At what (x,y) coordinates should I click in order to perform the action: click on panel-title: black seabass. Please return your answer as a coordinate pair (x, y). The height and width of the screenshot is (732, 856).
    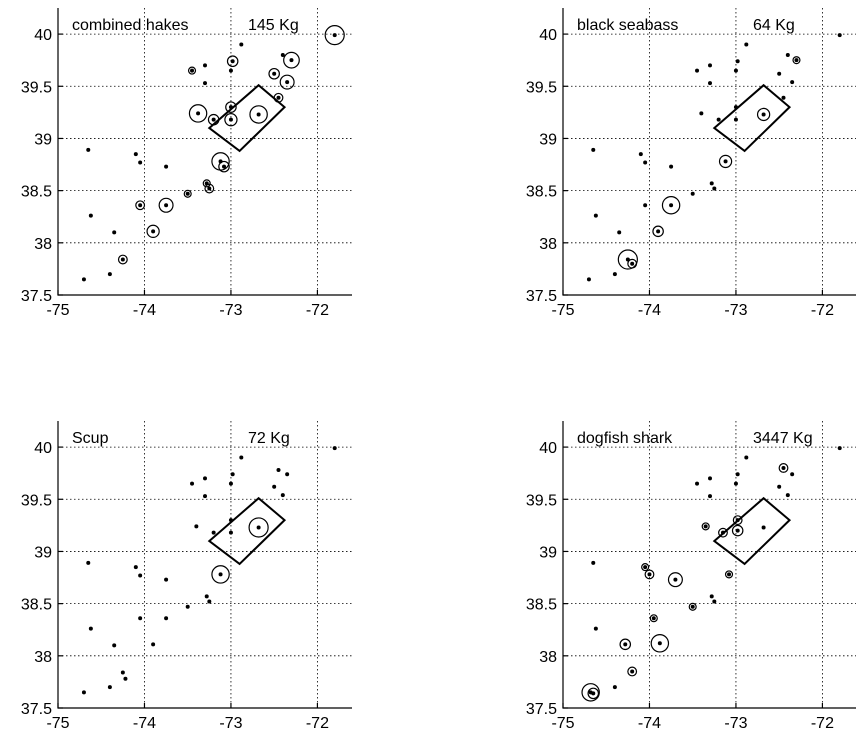
    Looking at the image, I should click on (627, 25).